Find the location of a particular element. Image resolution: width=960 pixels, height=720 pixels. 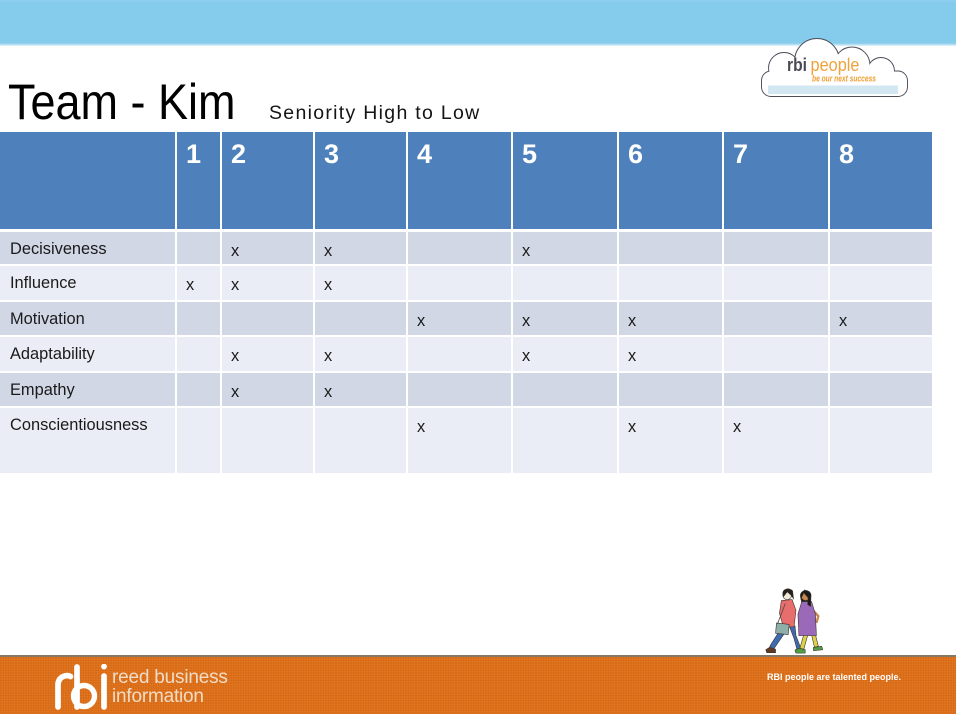

svg-text: rbi is located at coordinates (797, 65).